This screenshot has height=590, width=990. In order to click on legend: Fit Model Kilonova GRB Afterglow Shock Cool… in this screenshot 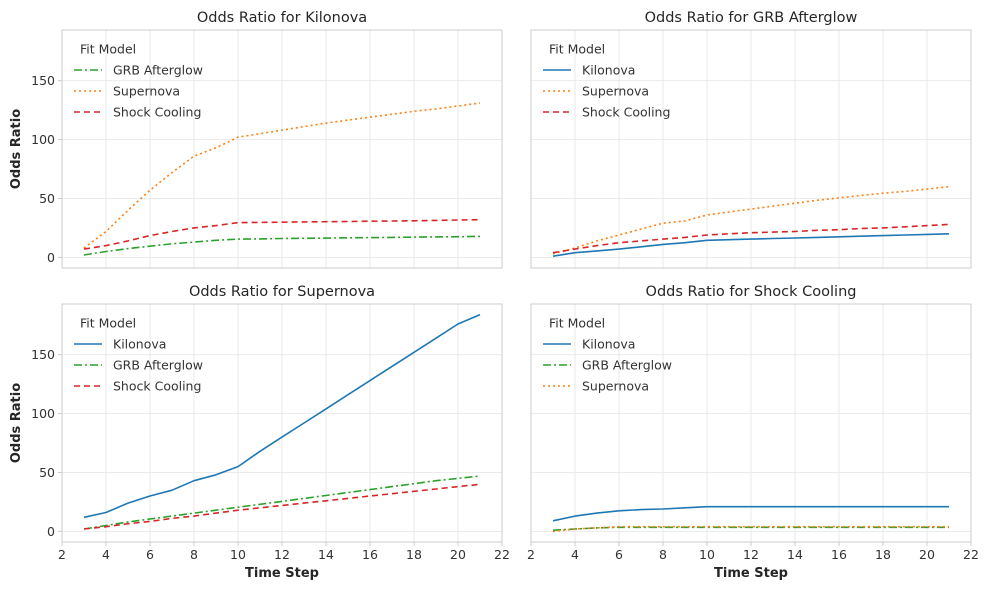, I will do `click(138, 355)`.